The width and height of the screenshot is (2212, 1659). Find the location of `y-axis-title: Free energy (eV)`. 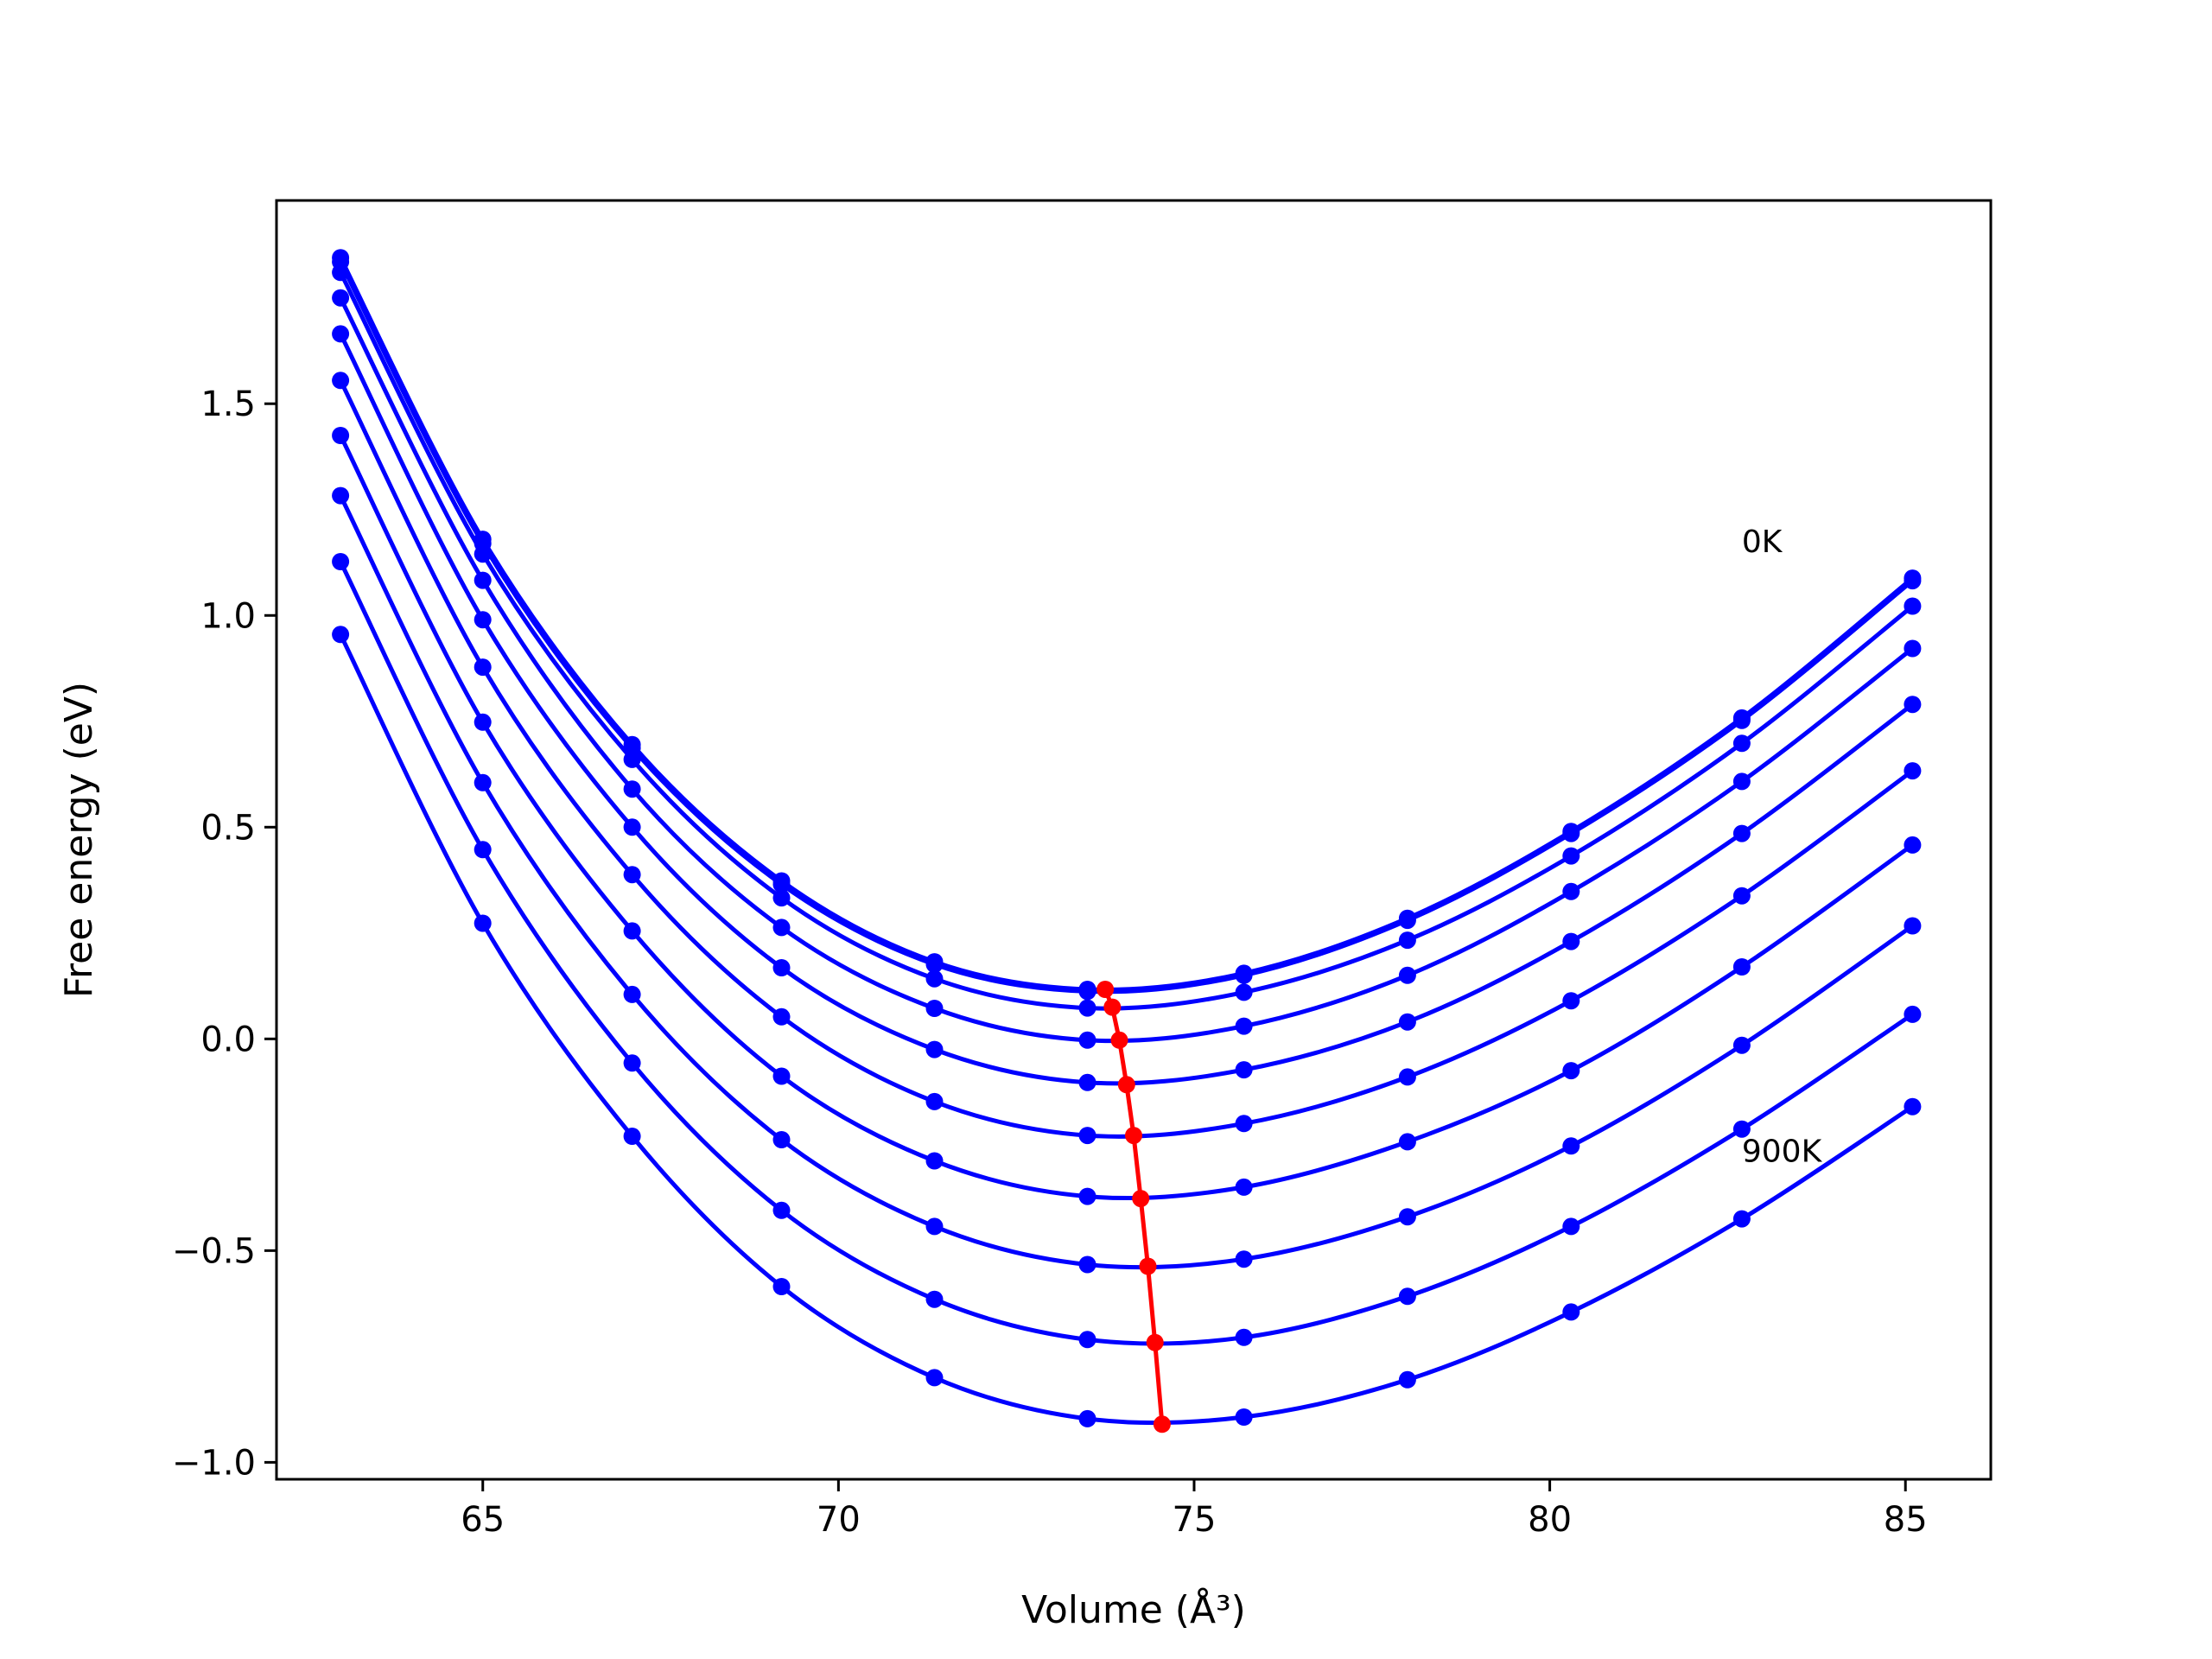

y-axis-title: Free energy (eV) is located at coordinates (79, 840).